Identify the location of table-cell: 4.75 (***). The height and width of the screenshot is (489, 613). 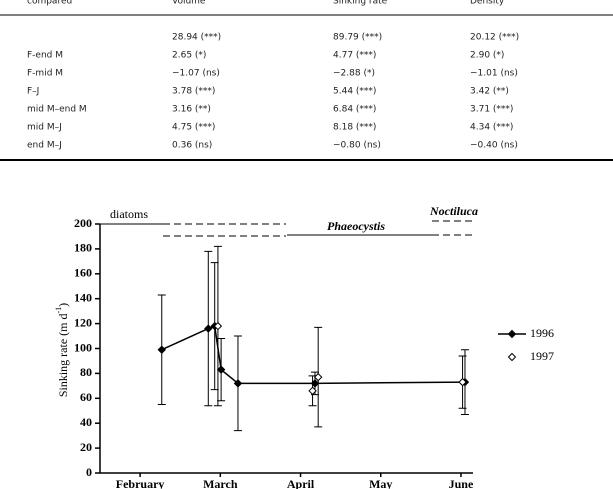
(193, 128).